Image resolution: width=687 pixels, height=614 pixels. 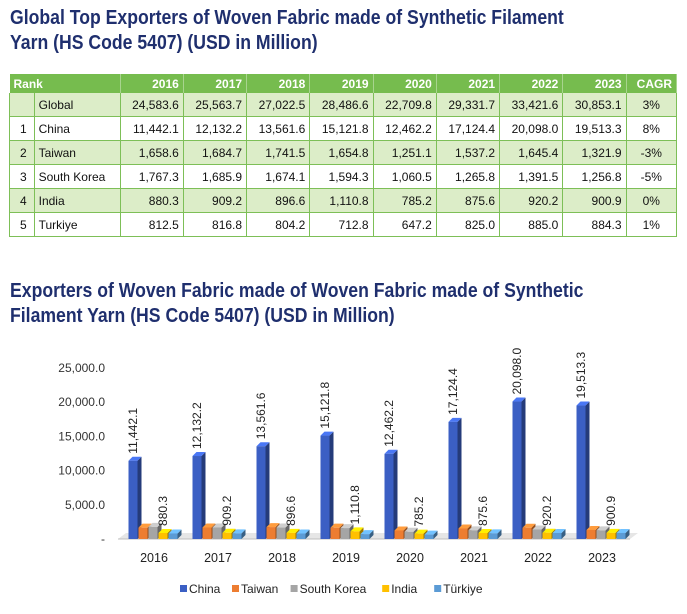 What do you see at coordinates (237, 536) in the screenshot?
I see `bar-t-rkiye-2017` at bounding box center [237, 536].